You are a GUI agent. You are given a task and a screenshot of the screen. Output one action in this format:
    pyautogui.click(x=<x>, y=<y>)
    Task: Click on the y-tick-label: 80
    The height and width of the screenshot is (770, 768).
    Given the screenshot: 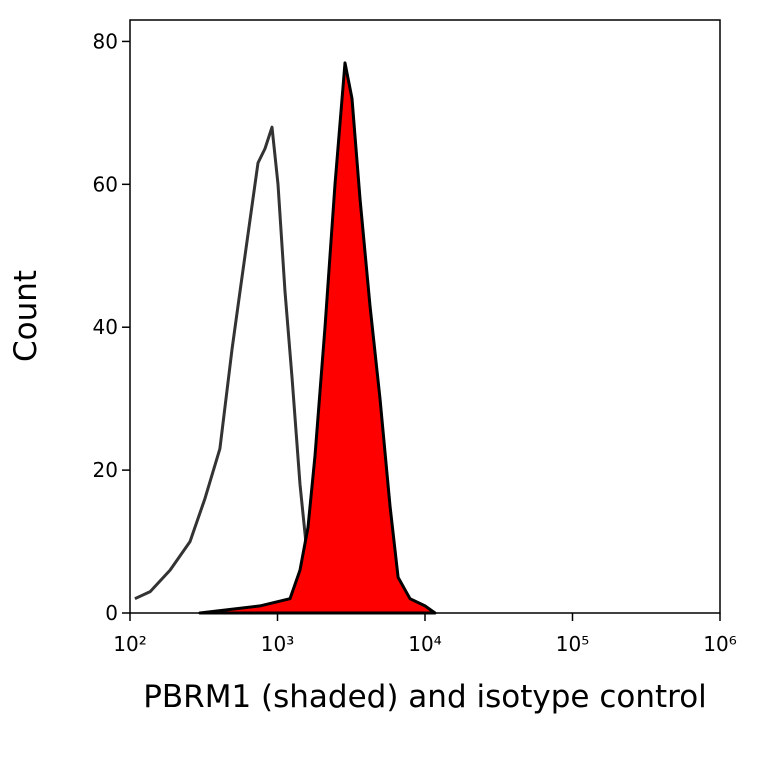 What is the action you would take?
    pyautogui.click(x=105, y=41)
    